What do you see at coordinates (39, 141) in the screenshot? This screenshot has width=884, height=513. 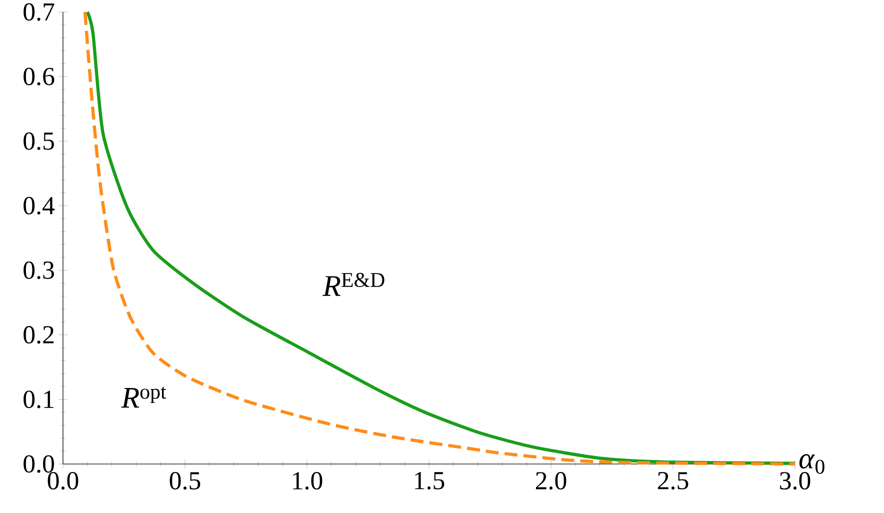 I see `y-tick-label: 0.5` at bounding box center [39, 141].